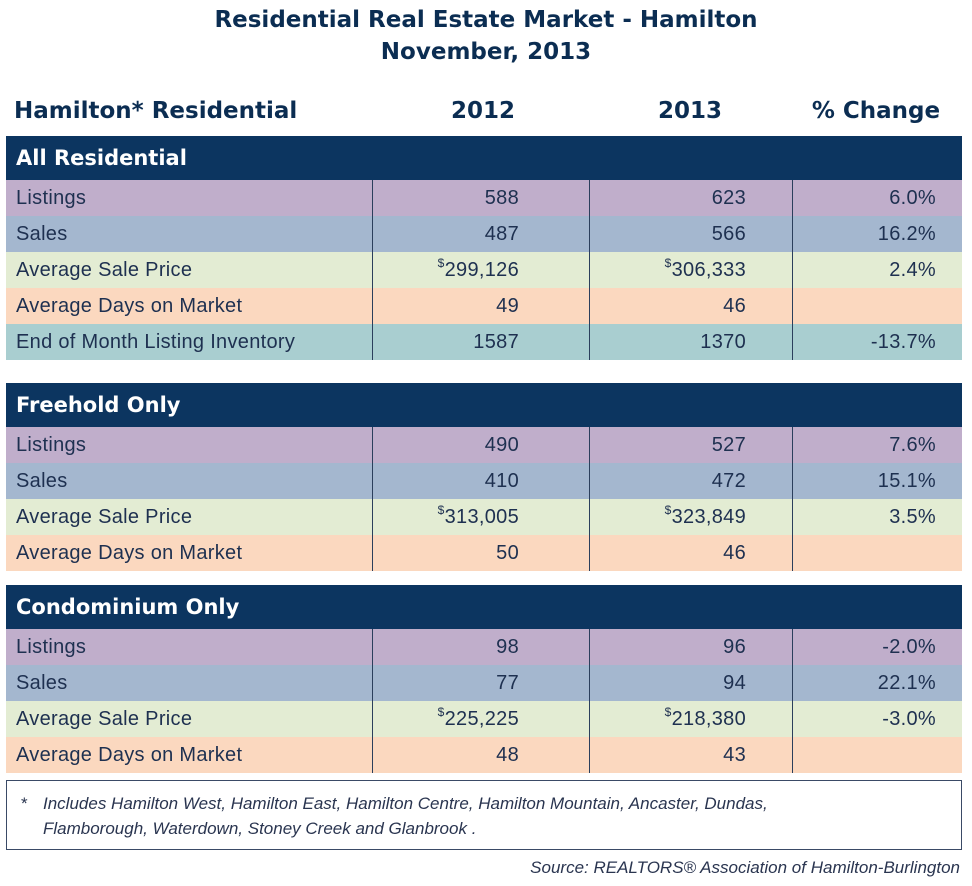 The width and height of the screenshot is (972, 886). I want to click on cell-2012: $299,126, so click(481, 270).